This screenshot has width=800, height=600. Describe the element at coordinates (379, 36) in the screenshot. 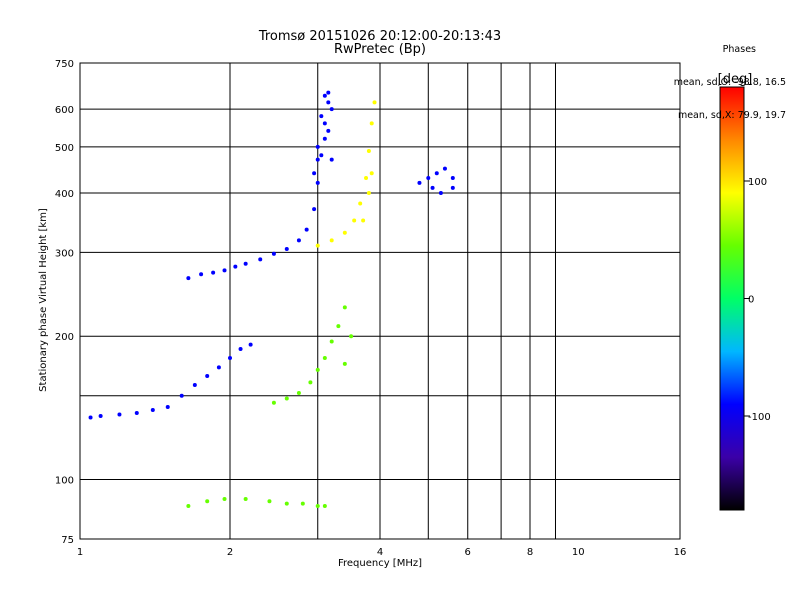

I see `chart-title: Tromsø 20151026 20:12:00-20:13:43` at that location.